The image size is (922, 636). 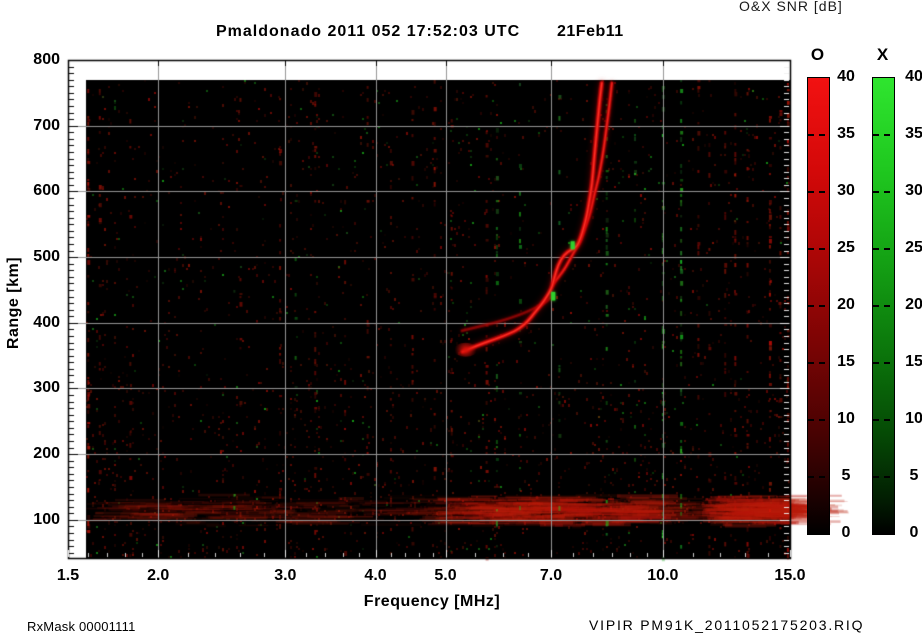 What do you see at coordinates (590, 31) in the screenshot?
I see `date-label: 21Feb11` at bounding box center [590, 31].